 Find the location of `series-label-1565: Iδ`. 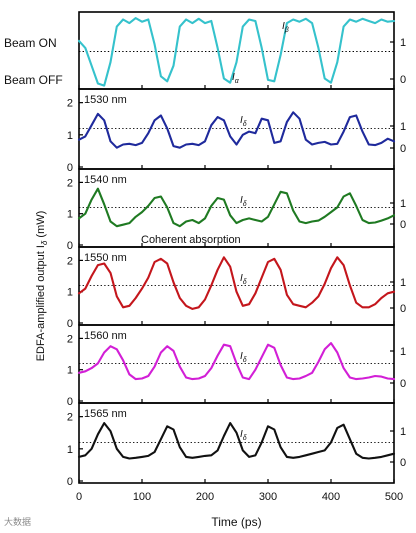

series-label-1565: Iδ is located at coordinates (243, 435).